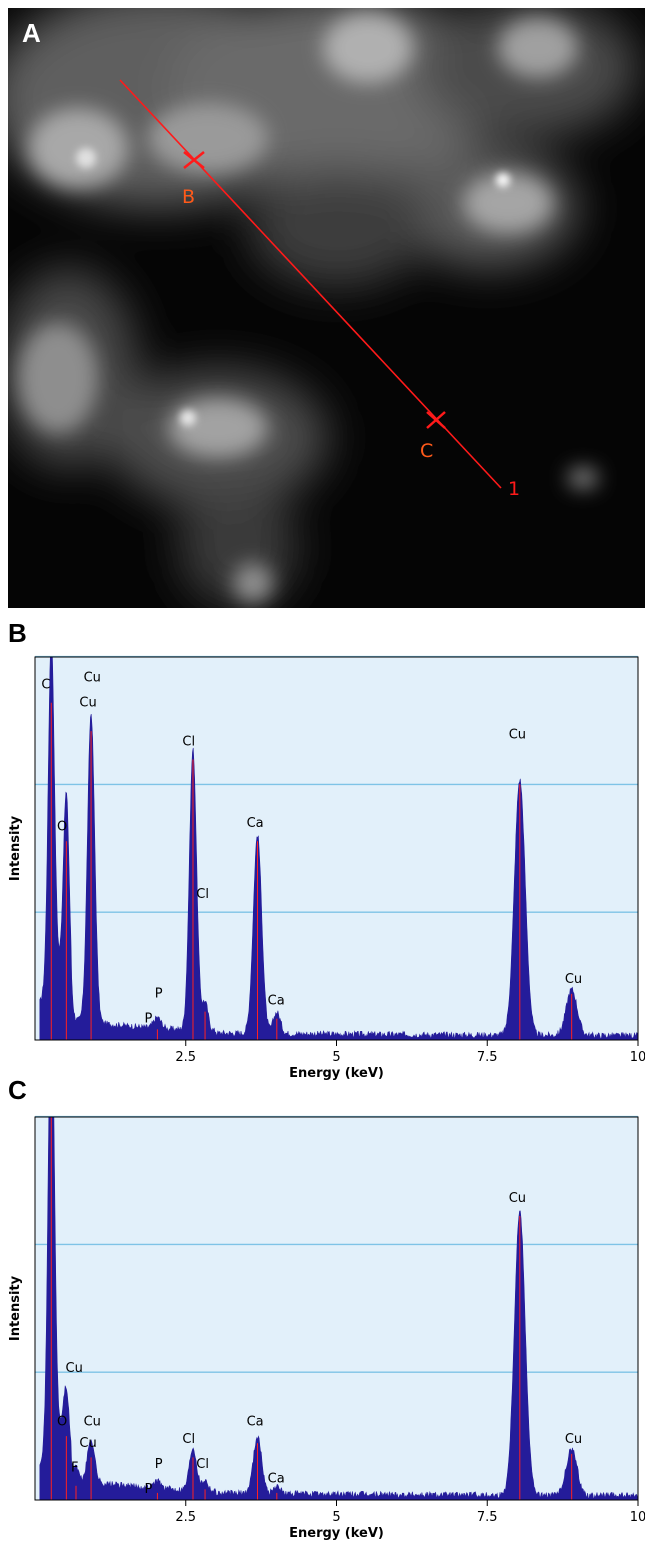  What do you see at coordinates (188, 197) in the screenshot?
I see `point-b-label: B` at bounding box center [188, 197].